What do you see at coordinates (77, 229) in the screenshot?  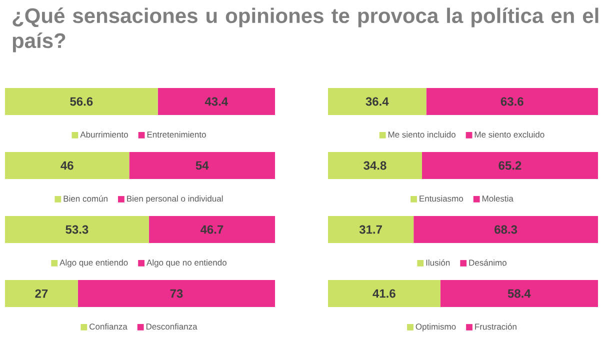 I see `data-label: 53.3` at bounding box center [77, 229].